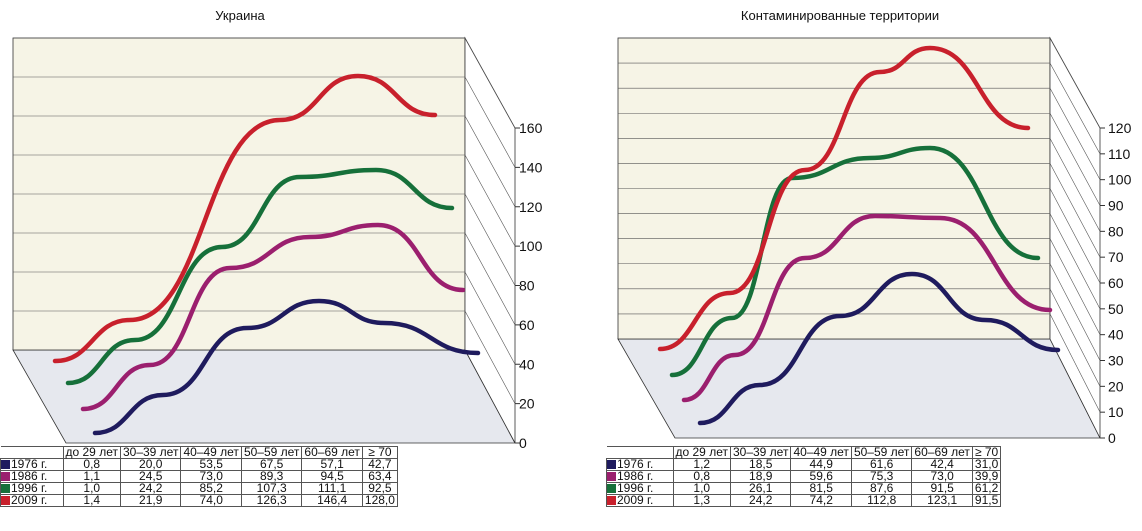  Describe the element at coordinates (211, 476) in the screenshot. I see `table-value-cell: 73,0` at that location.